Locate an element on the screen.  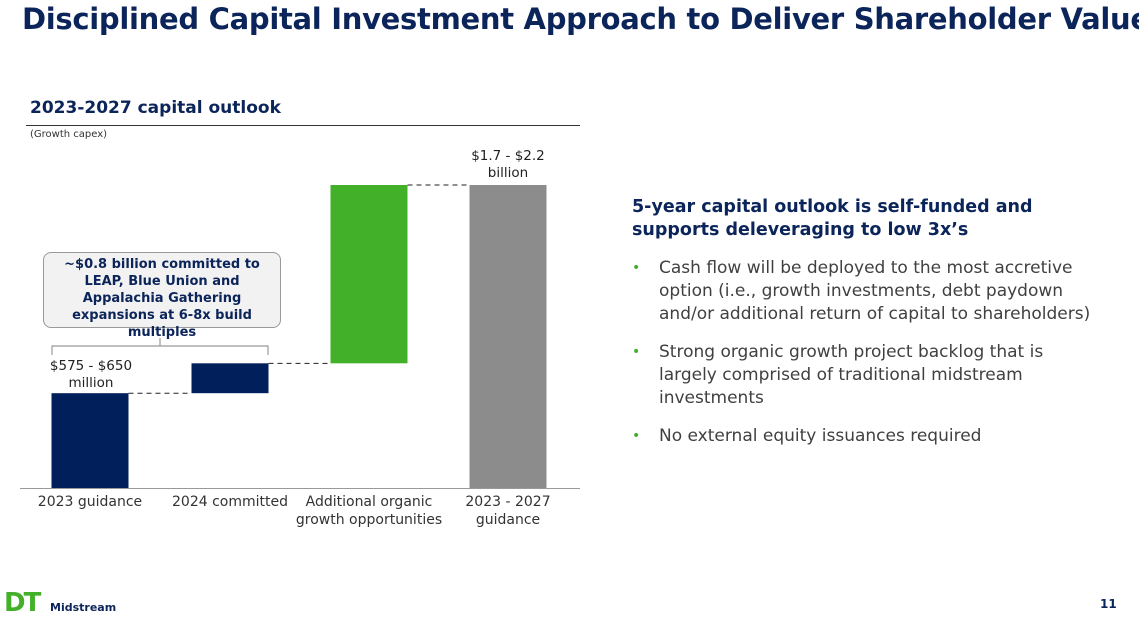
x-tick-label: 2023 guidance is located at coordinates (90, 502).